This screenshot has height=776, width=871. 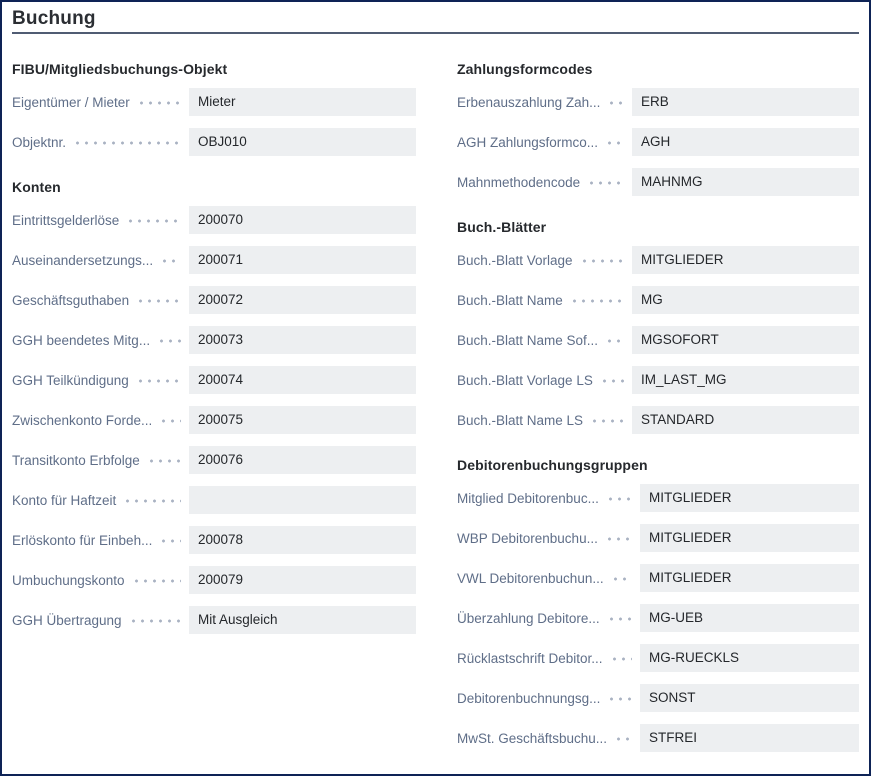 What do you see at coordinates (71, 300) in the screenshot?
I see `field-label-geschäftsguthaben: Geschäftsguthaben` at bounding box center [71, 300].